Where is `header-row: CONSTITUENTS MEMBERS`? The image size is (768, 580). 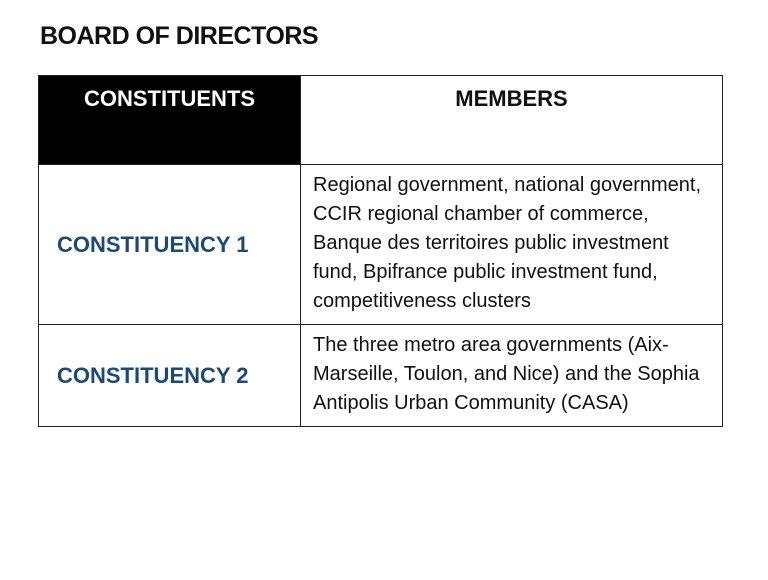 header-row: CONSTITUENTS MEMBERS is located at coordinates (380, 120).